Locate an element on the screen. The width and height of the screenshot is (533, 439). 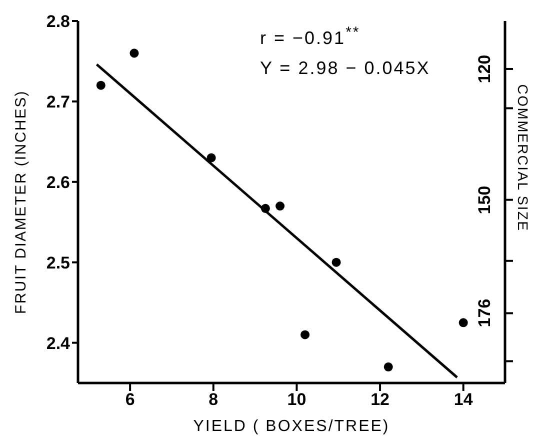
y2-tick-label: 176 is located at coordinates (485, 313).